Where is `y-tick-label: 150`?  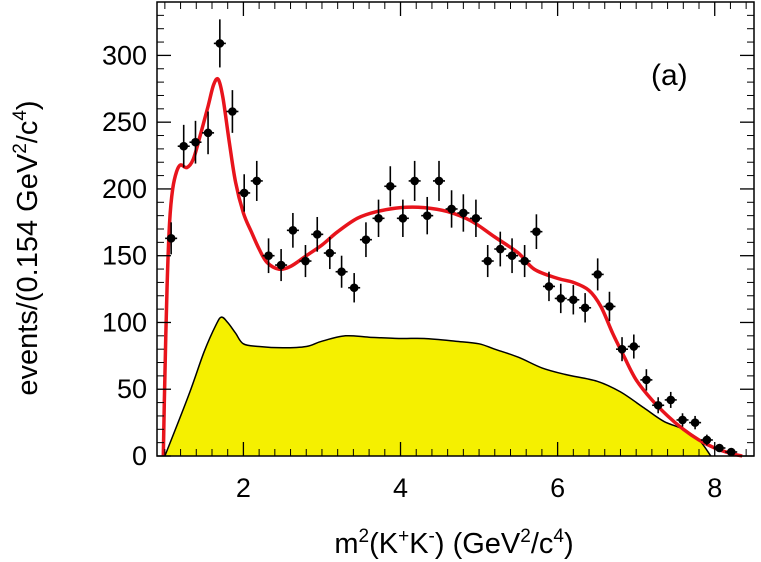 y-tick-label: 150 is located at coordinates (124, 256).